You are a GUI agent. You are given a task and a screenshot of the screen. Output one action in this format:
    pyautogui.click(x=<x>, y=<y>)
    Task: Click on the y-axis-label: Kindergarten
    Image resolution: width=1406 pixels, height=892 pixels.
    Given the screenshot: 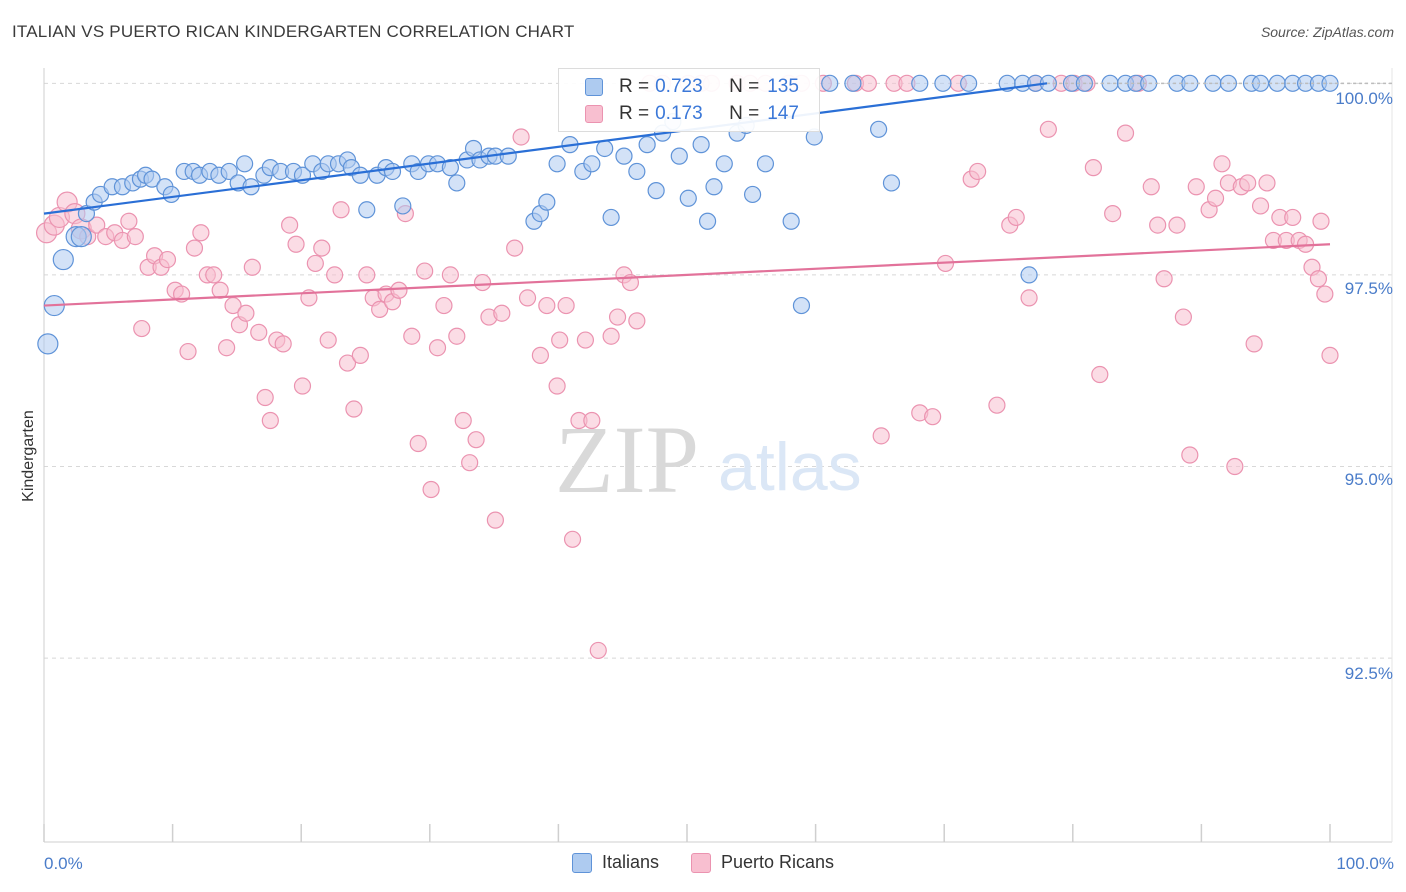 What is the action you would take?
    pyautogui.click(x=28, y=456)
    